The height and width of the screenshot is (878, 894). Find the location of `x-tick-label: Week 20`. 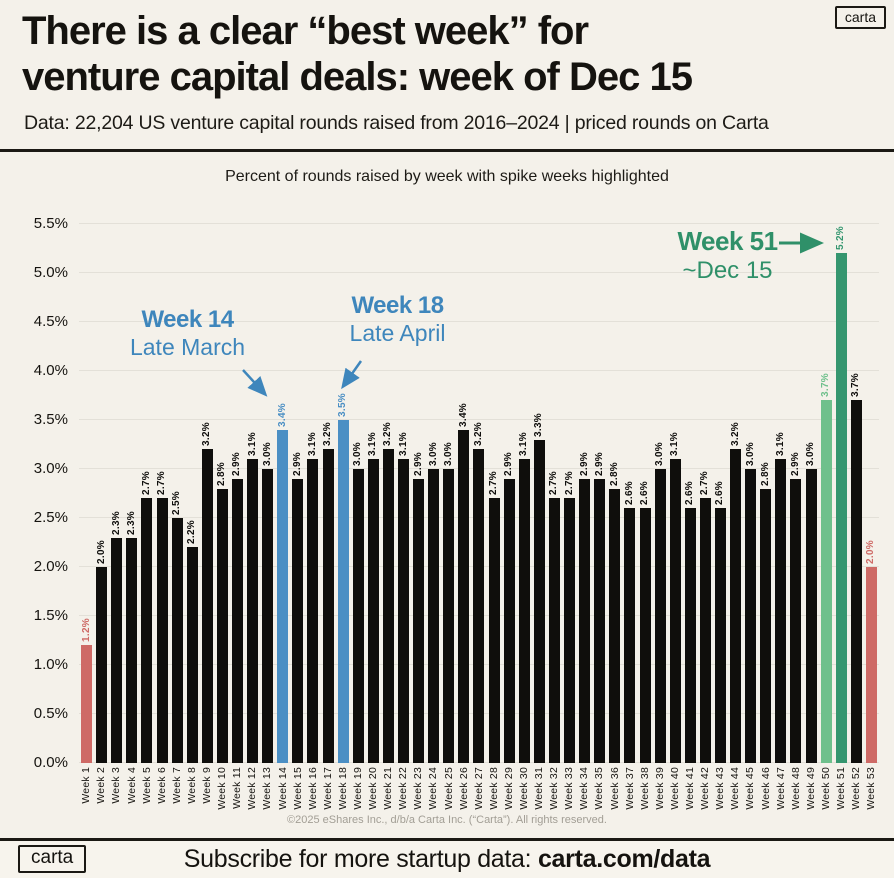

x-tick-label: Week 20 is located at coordinates (373, 788).